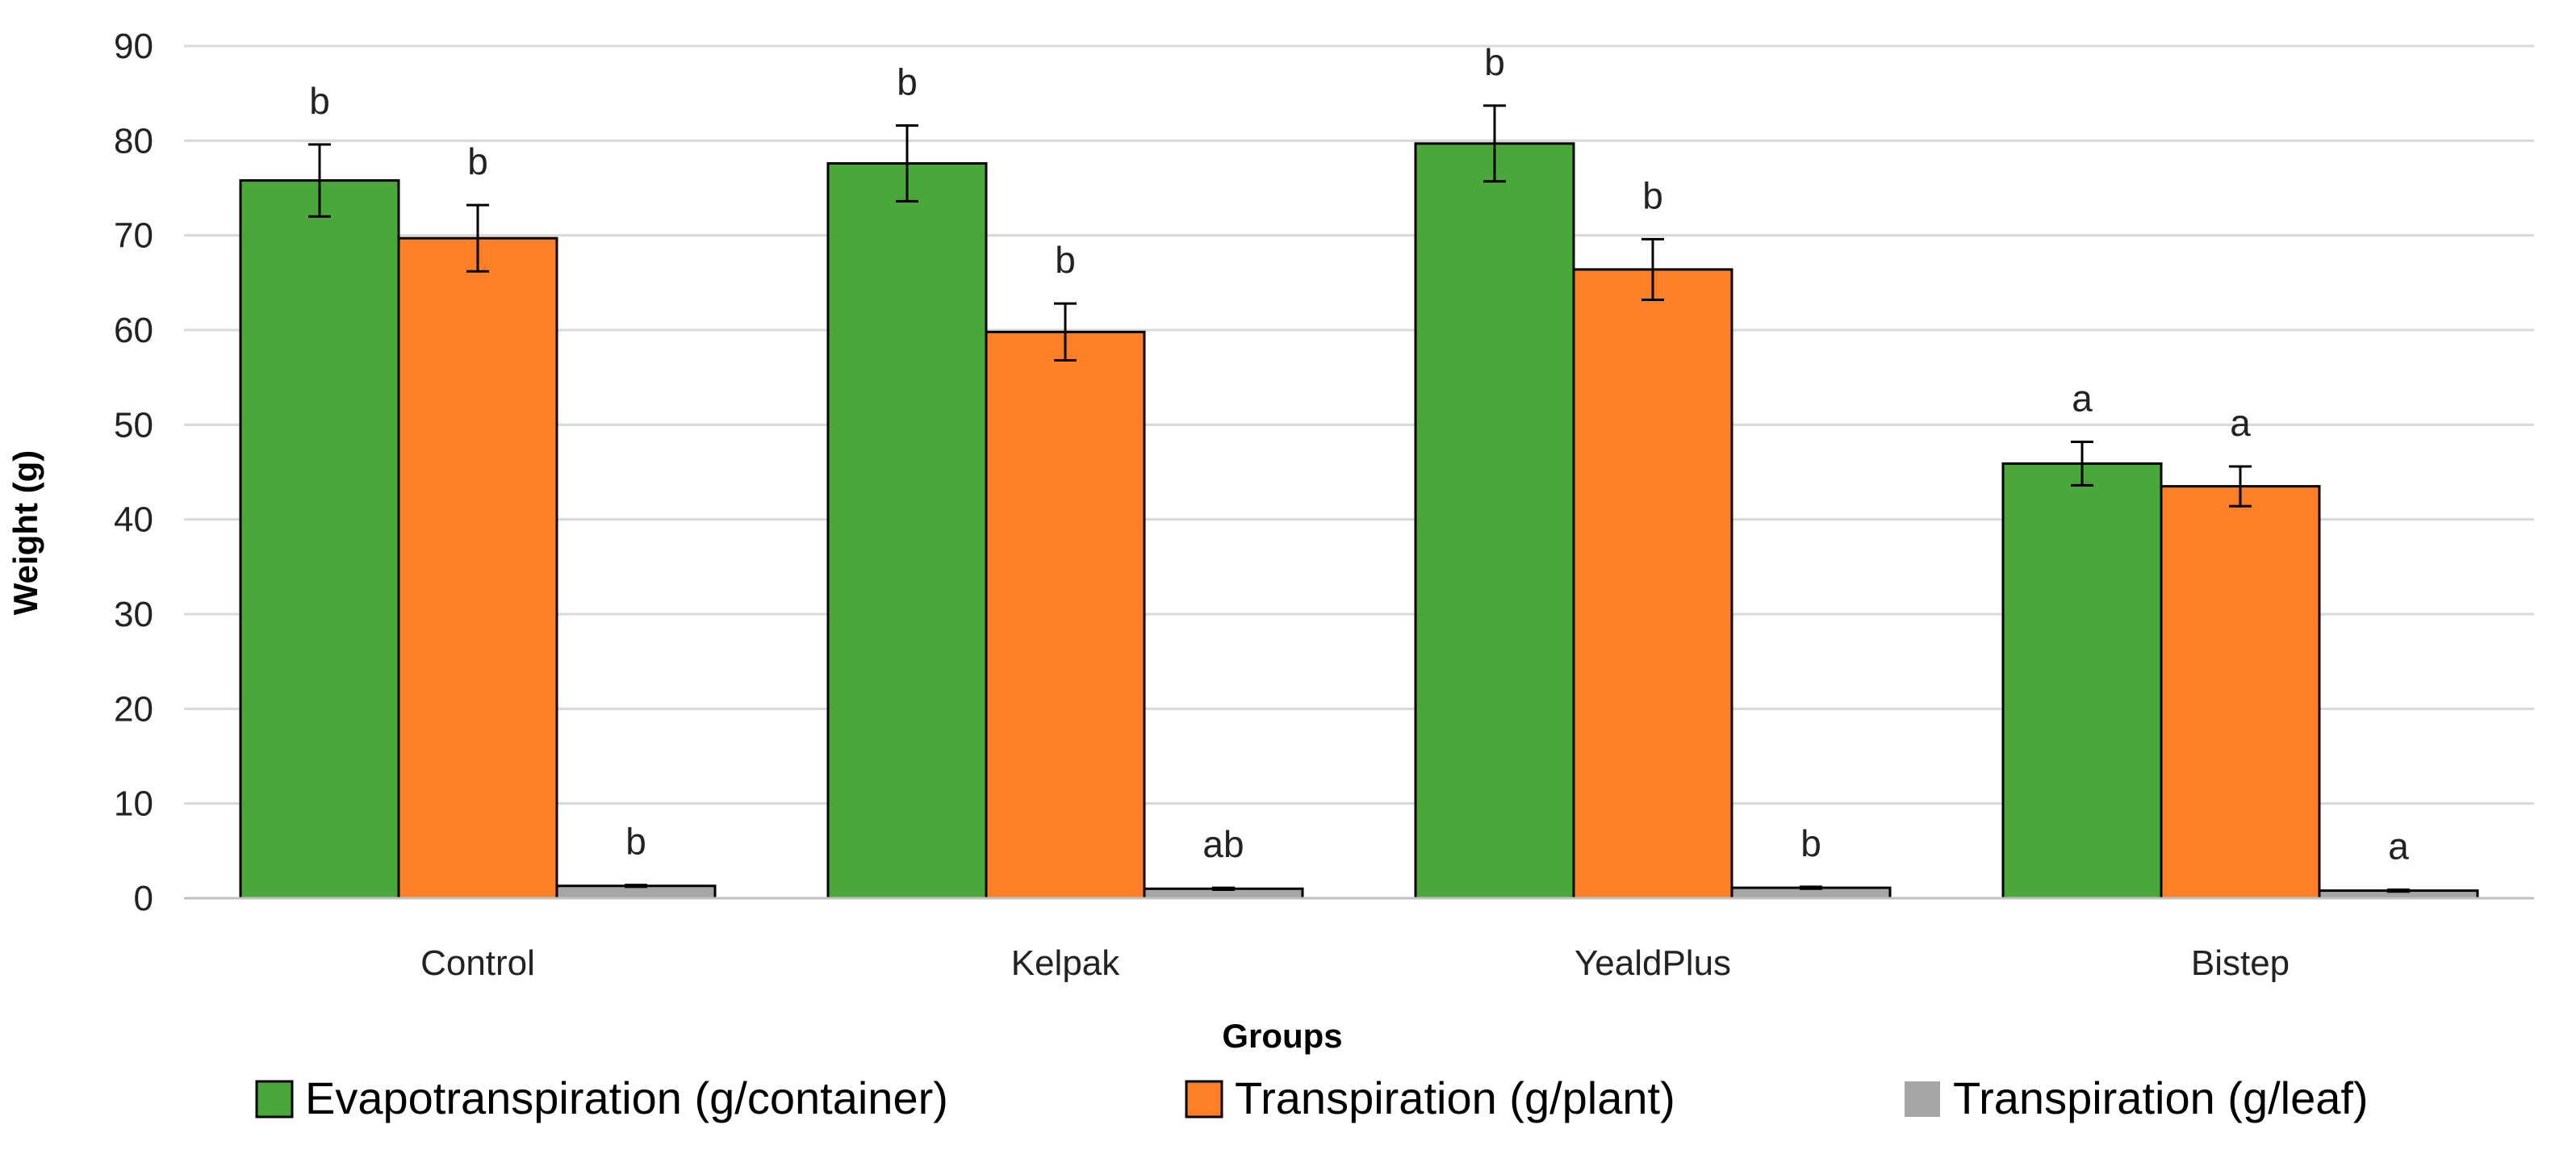 The height and width of the screenshot is (1175, 2576). I want to click on legend-label: Evapotranspiration (g/container), so click(626, 1098).